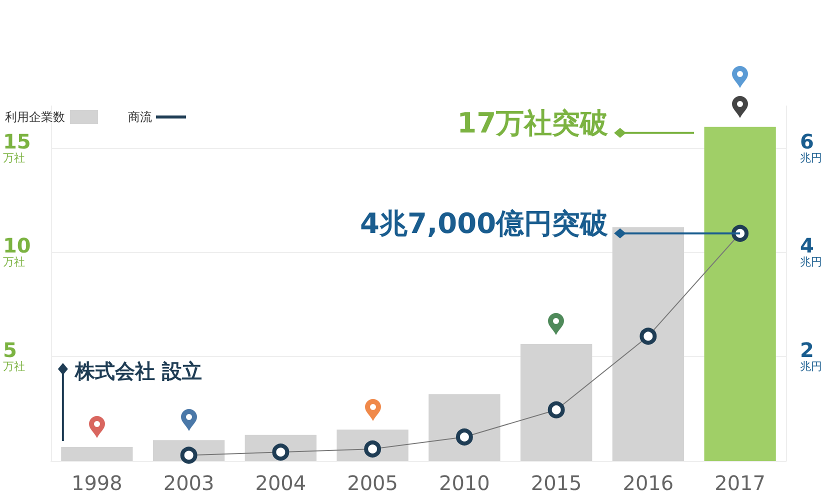  What do you see at coordinates (532, 123) in the screenshot?
I see `annotation: 17万社突破` at bounding box center [532, 123].